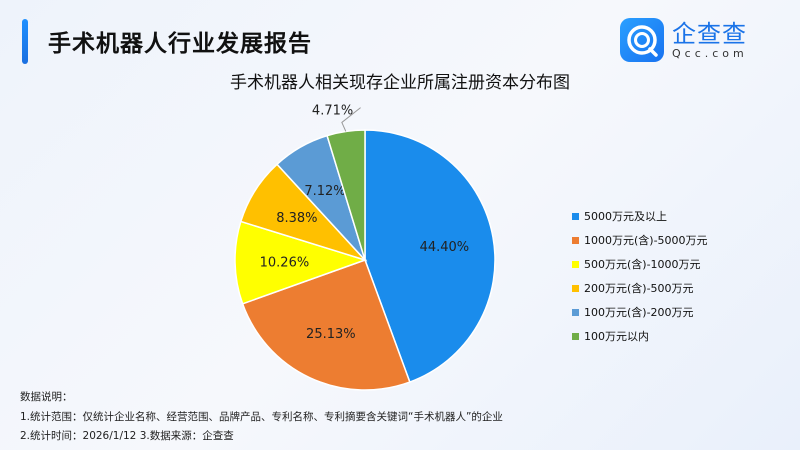  I want to click on slice-data-label: 25.13%, so click(331, 334).